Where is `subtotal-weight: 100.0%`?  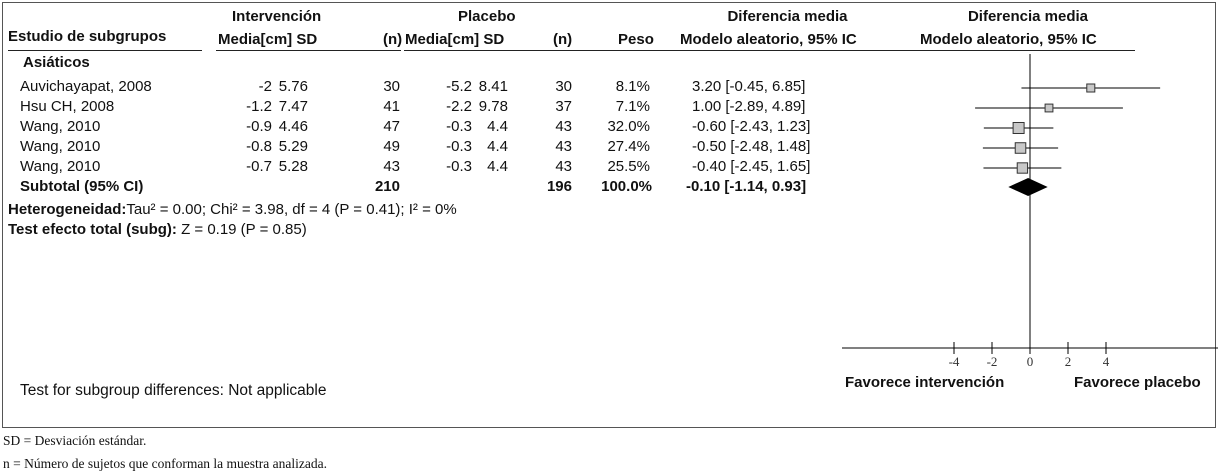 subtotal-weight: 100.0% is located at coordinates (626, 186).